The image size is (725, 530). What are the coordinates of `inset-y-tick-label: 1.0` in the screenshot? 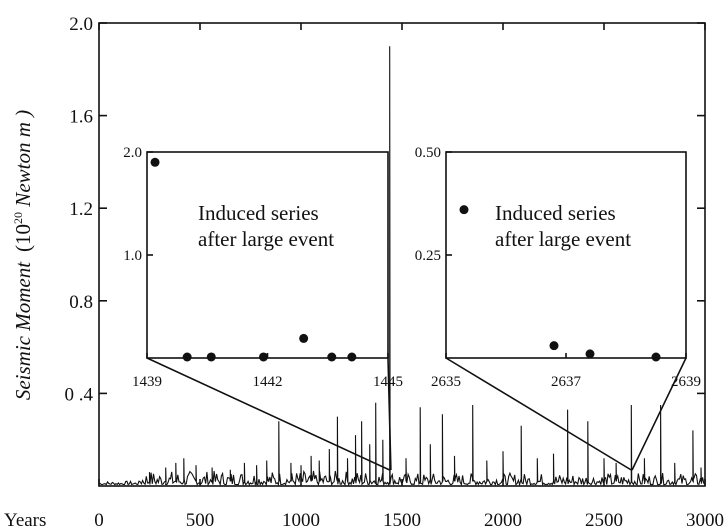 It's located at (132, 256).